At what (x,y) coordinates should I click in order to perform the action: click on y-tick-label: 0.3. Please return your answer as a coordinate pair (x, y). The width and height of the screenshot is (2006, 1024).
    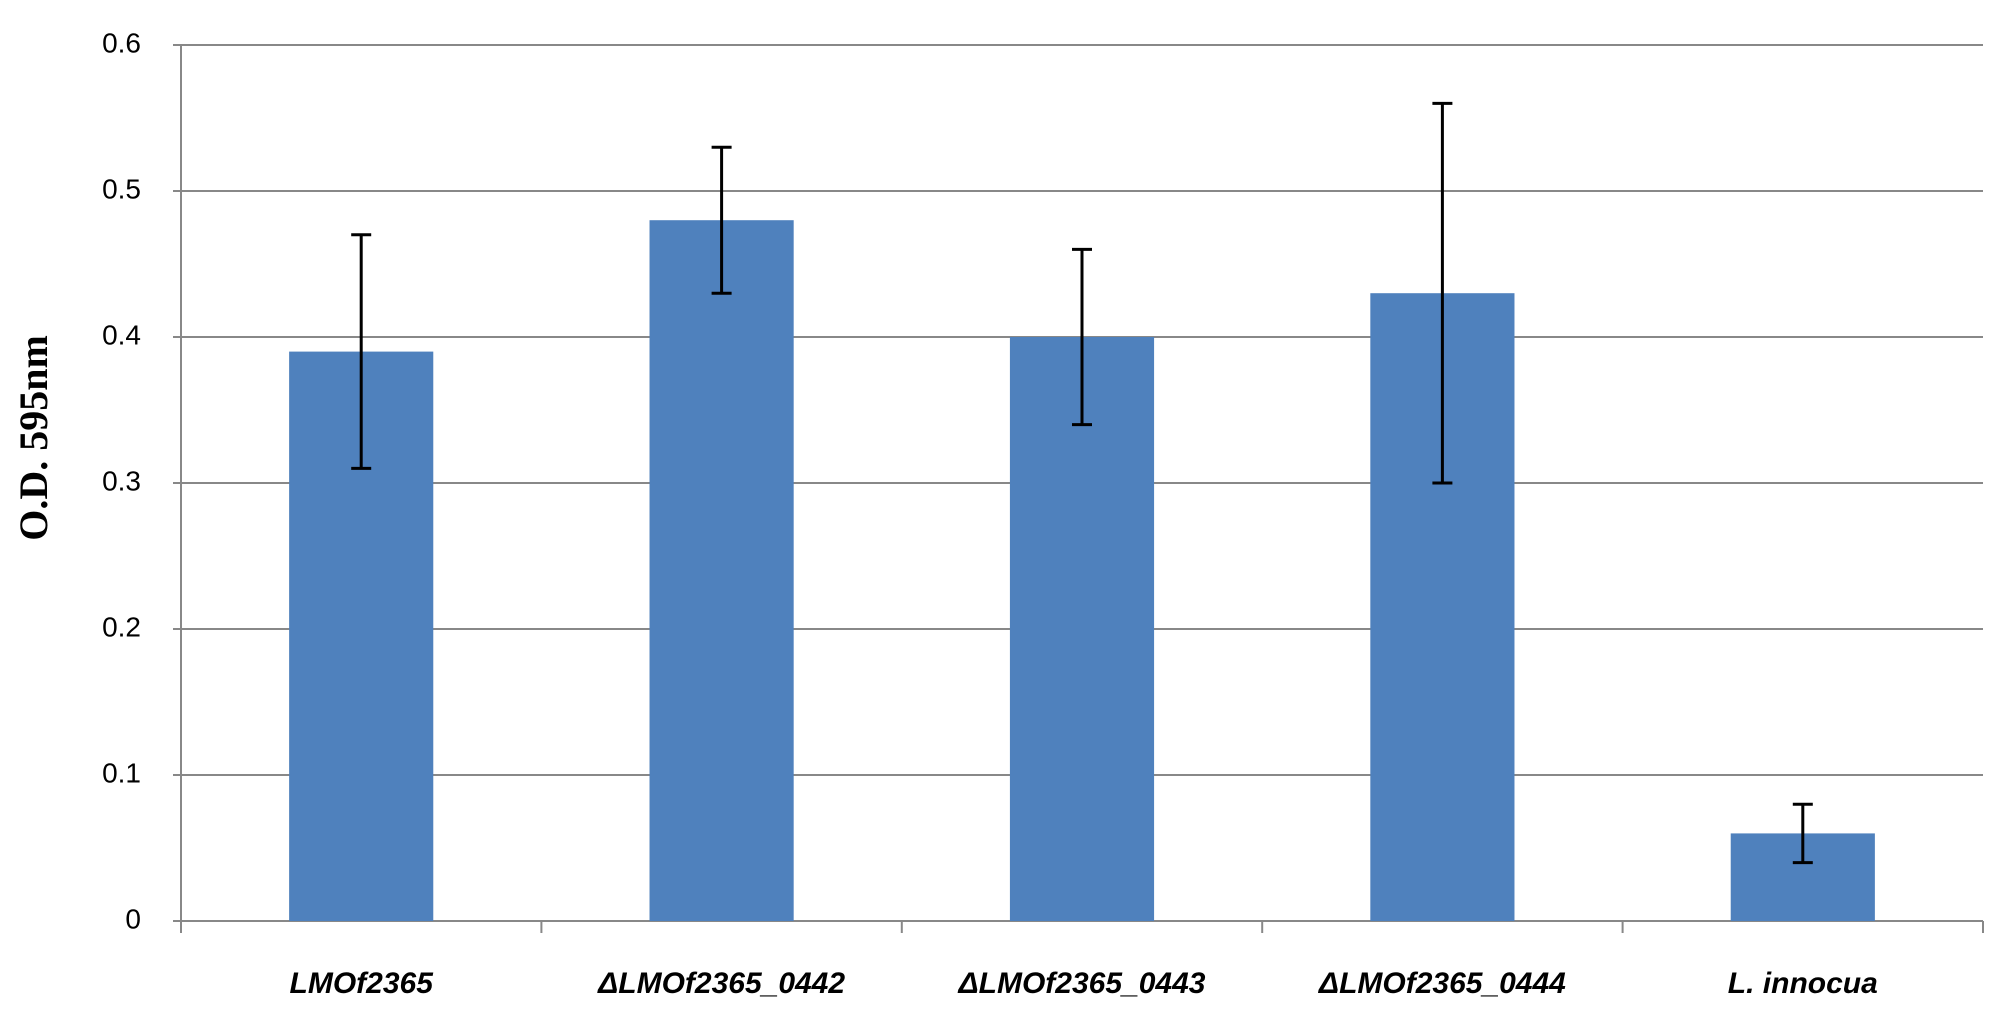
    Looking at the image, I should click on (121, 480).